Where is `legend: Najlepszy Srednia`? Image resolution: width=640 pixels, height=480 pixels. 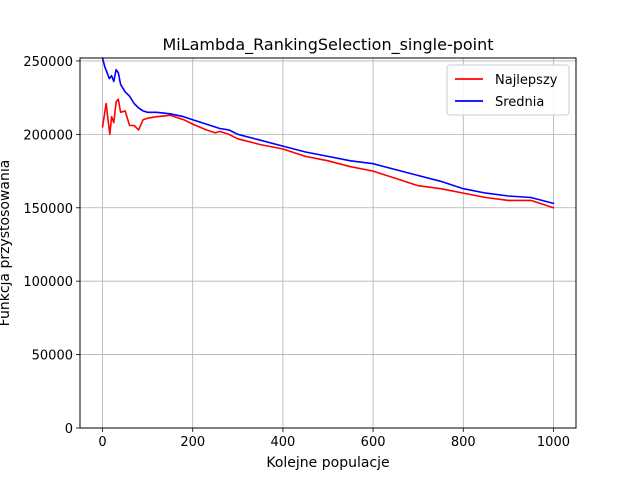
legend: Najlepszy Srednia is located at coordinates (508, 90).